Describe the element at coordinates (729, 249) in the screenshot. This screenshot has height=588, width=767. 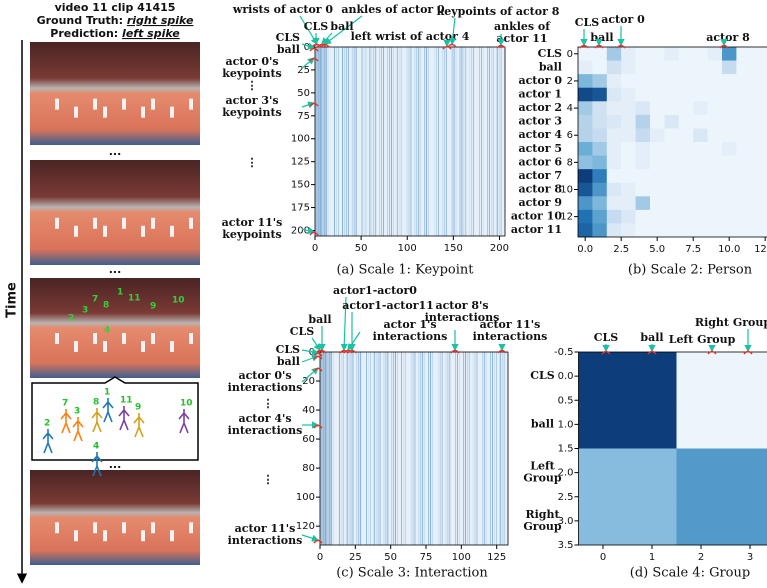
I see `x-tick-label: 10.0` at that location.